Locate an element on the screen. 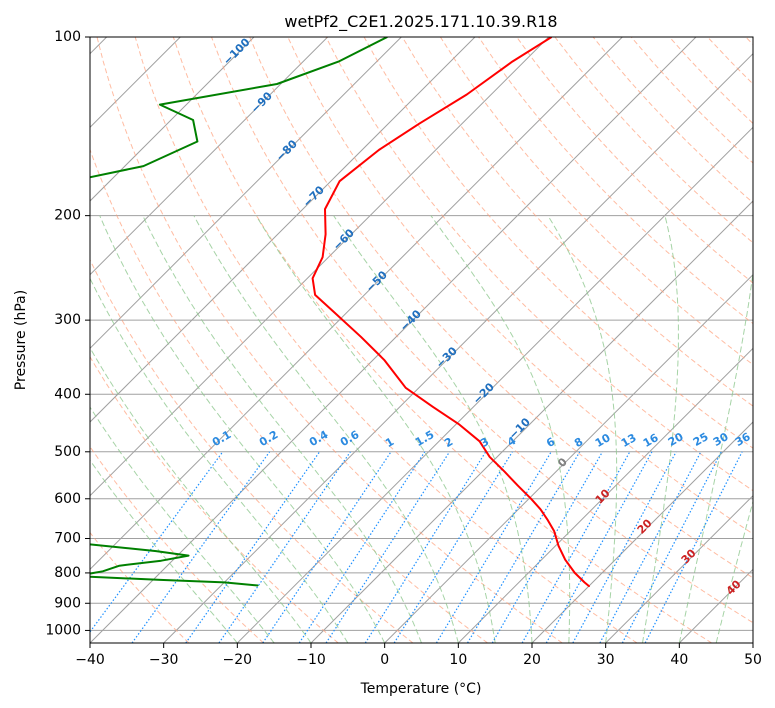 The image size is (775, 708). y-tick-label: 500 is located at coordinates (67, 452).